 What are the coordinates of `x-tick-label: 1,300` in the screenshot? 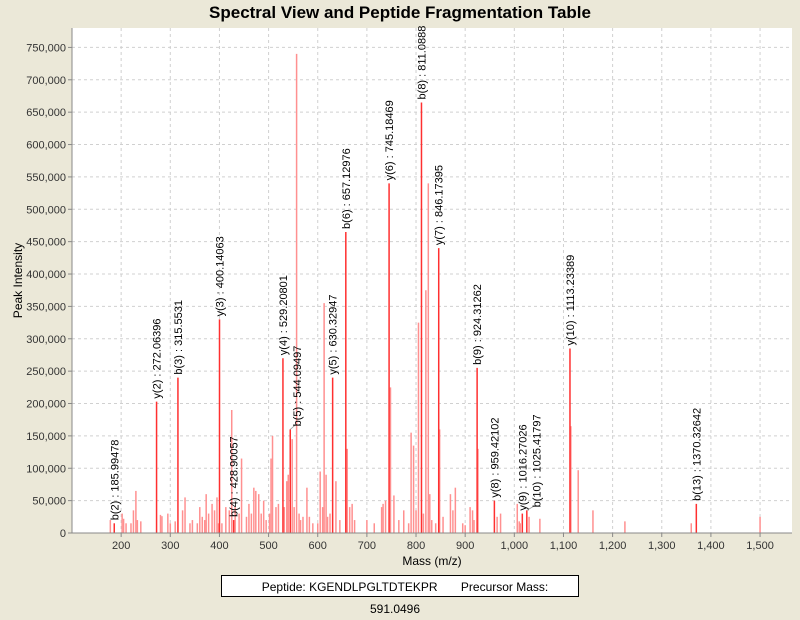 It's located at (662, 546).